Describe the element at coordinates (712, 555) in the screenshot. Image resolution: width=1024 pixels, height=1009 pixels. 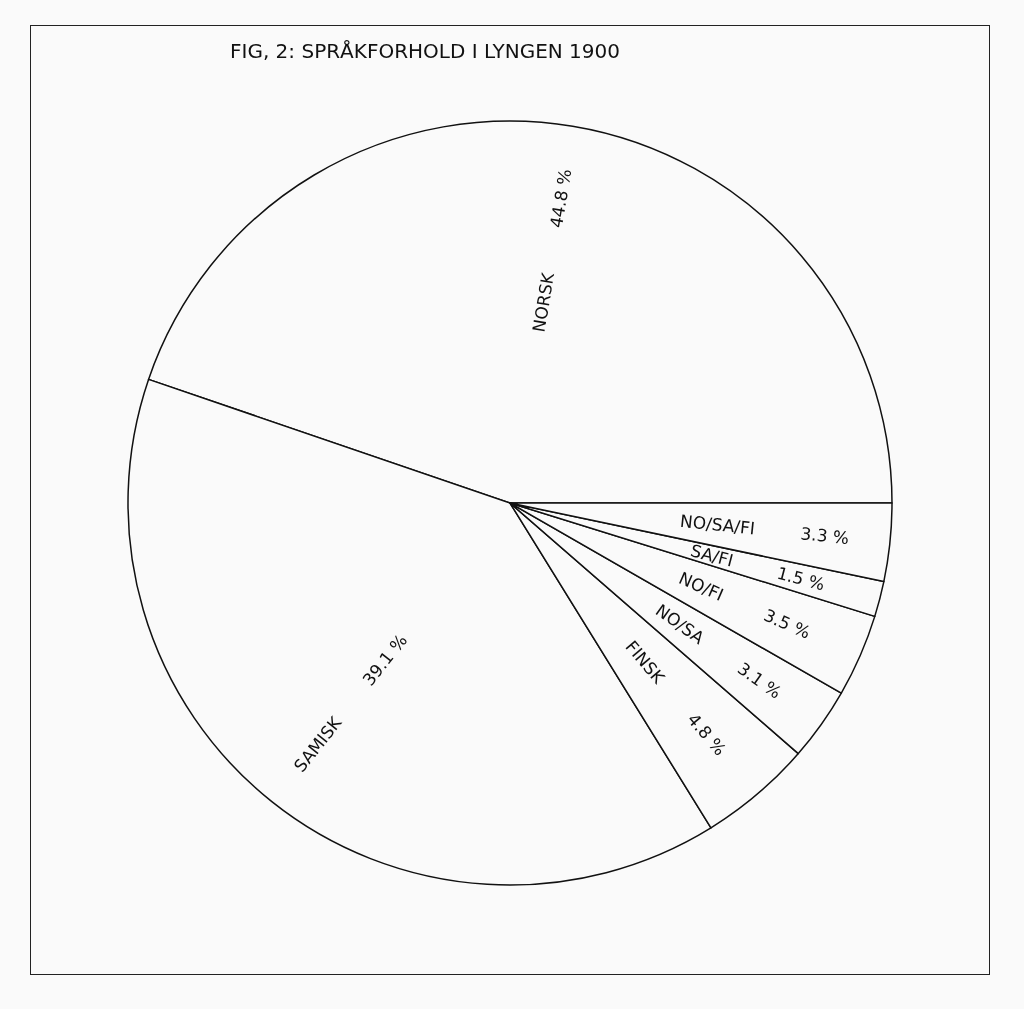
I see `slice-label: SA/FI` at that location.